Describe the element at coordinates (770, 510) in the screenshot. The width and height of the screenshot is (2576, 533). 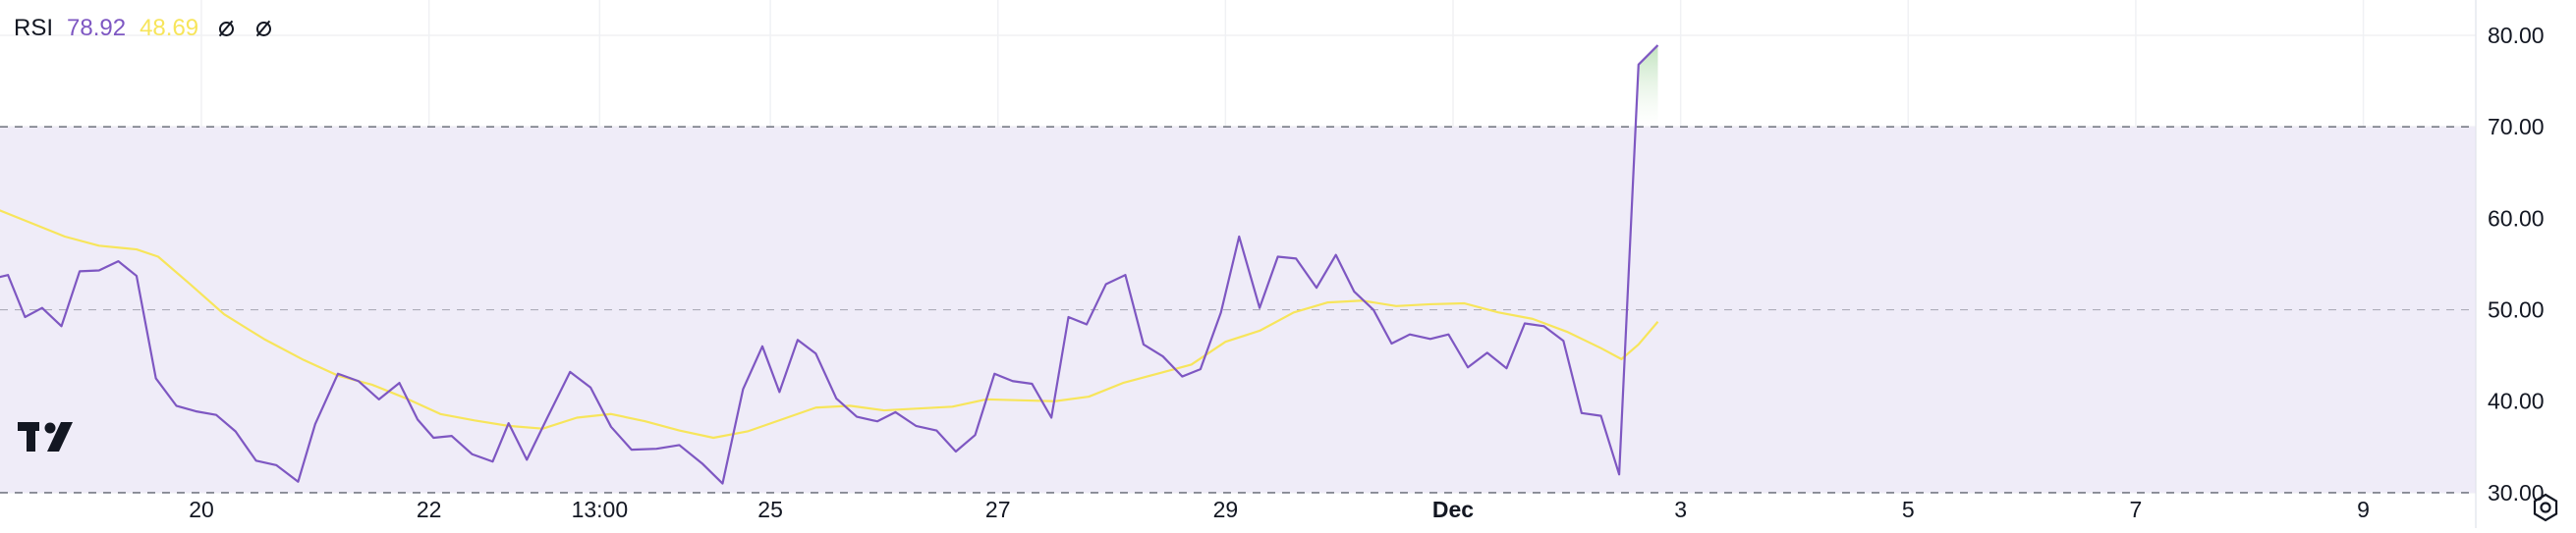
I see `x-tick-label: 25` at that location.